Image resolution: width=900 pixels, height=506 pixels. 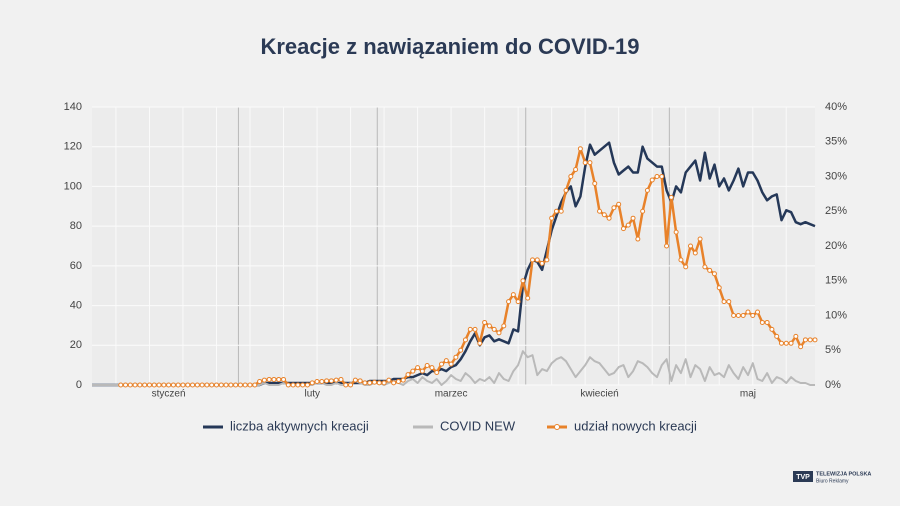 I want to click on legend-marker, so click(x=557, y=427).